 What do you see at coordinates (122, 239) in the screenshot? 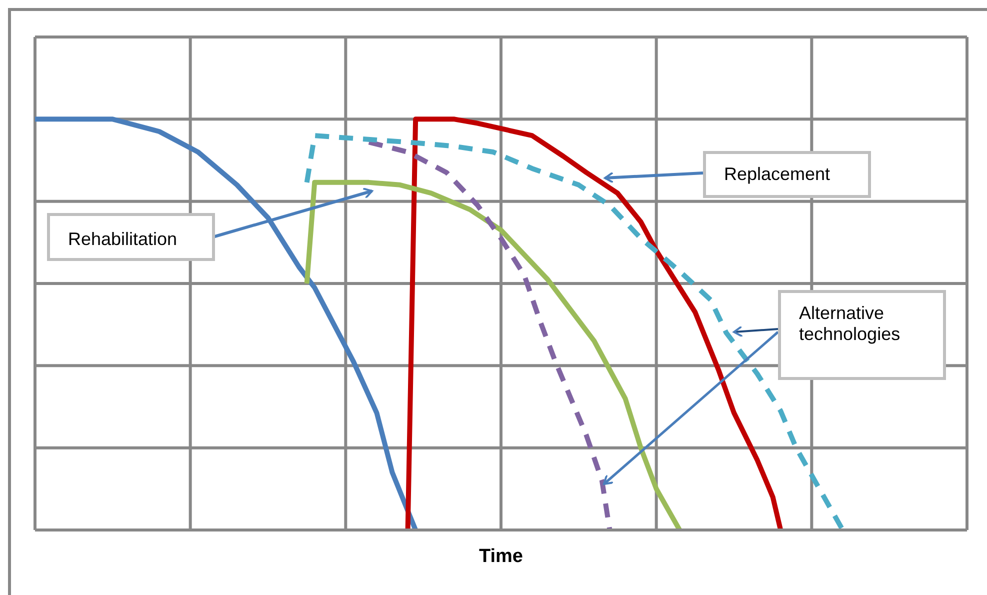
I see `annotation: Rehabilitation` at bounding box center [122, 239].